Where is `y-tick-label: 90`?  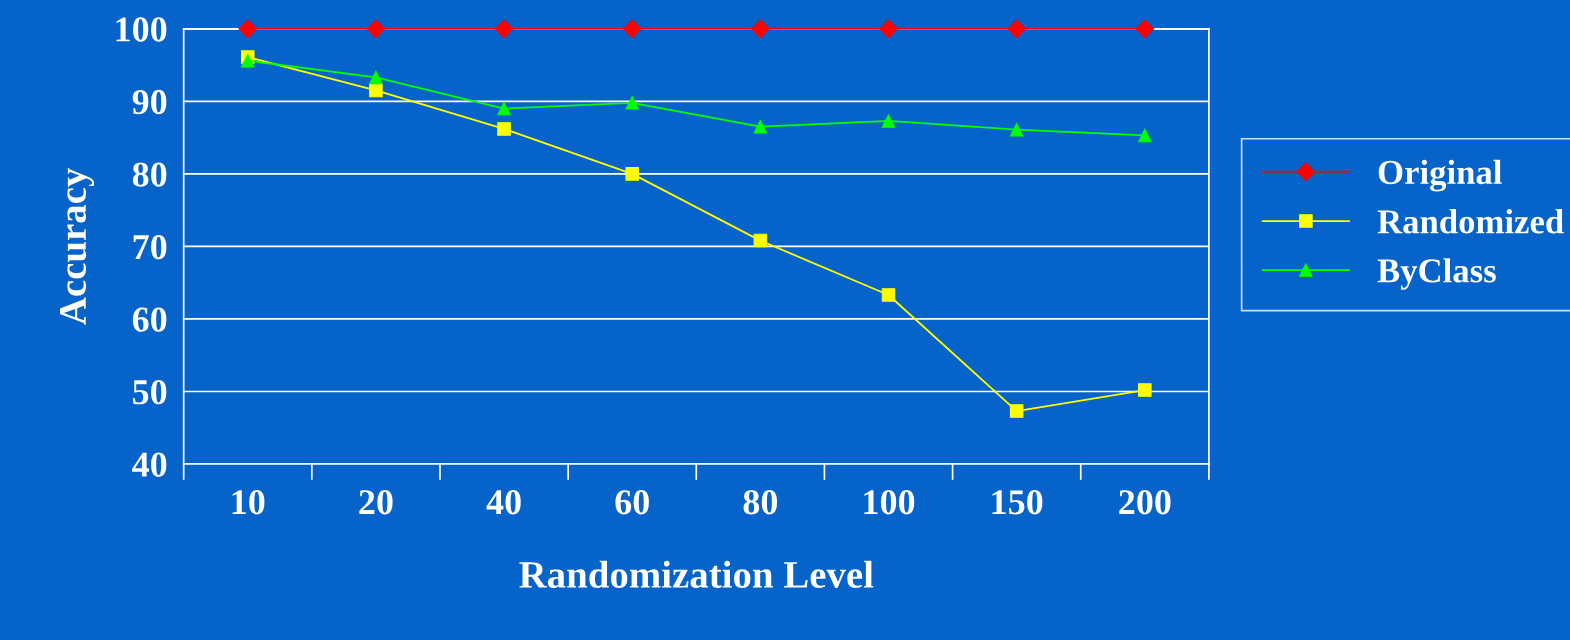 y-tick-label: 90 is located at coordinates (149, 102).